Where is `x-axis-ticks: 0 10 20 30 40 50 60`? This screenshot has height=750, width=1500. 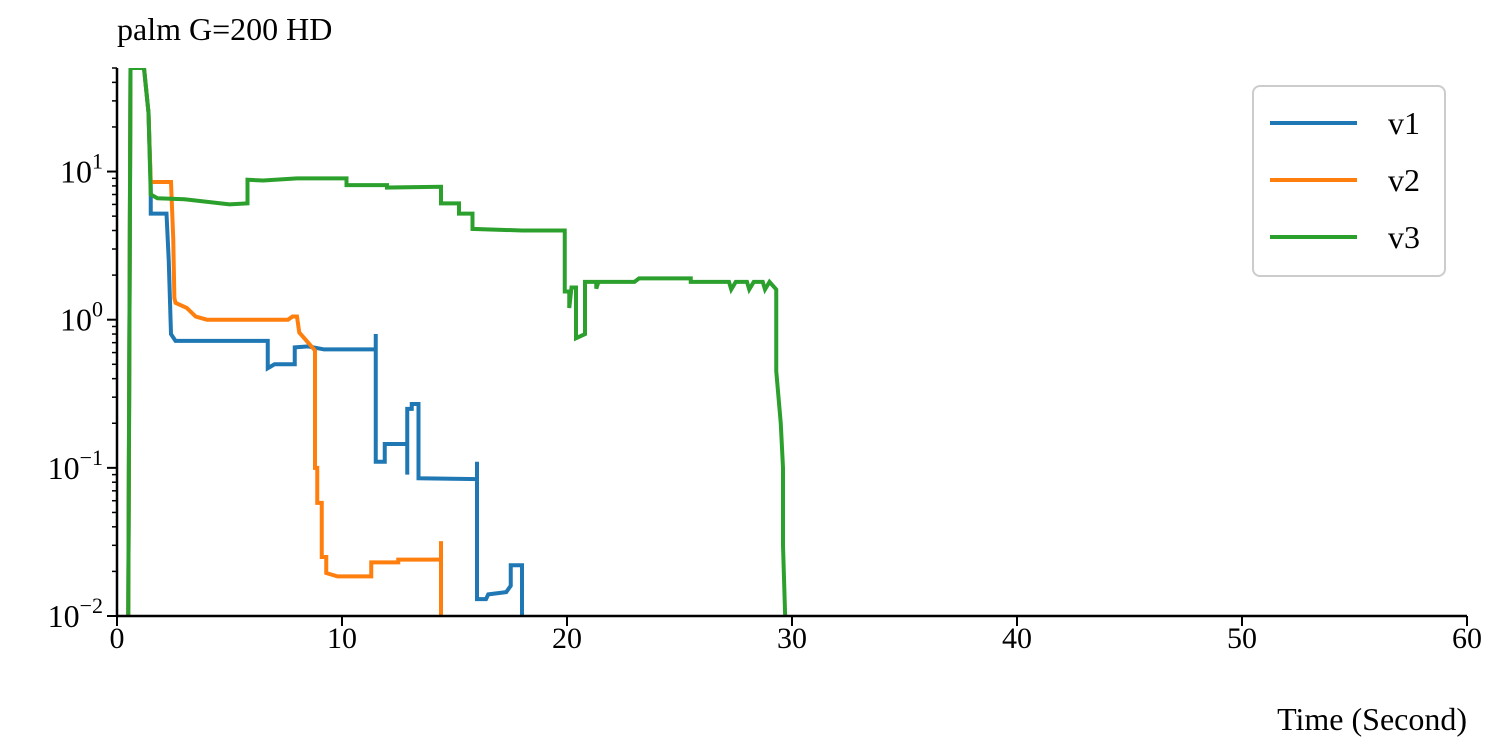
x-axis-ticks: 0 10 20 30 40 50 60 is located at coordinates (796, 635).